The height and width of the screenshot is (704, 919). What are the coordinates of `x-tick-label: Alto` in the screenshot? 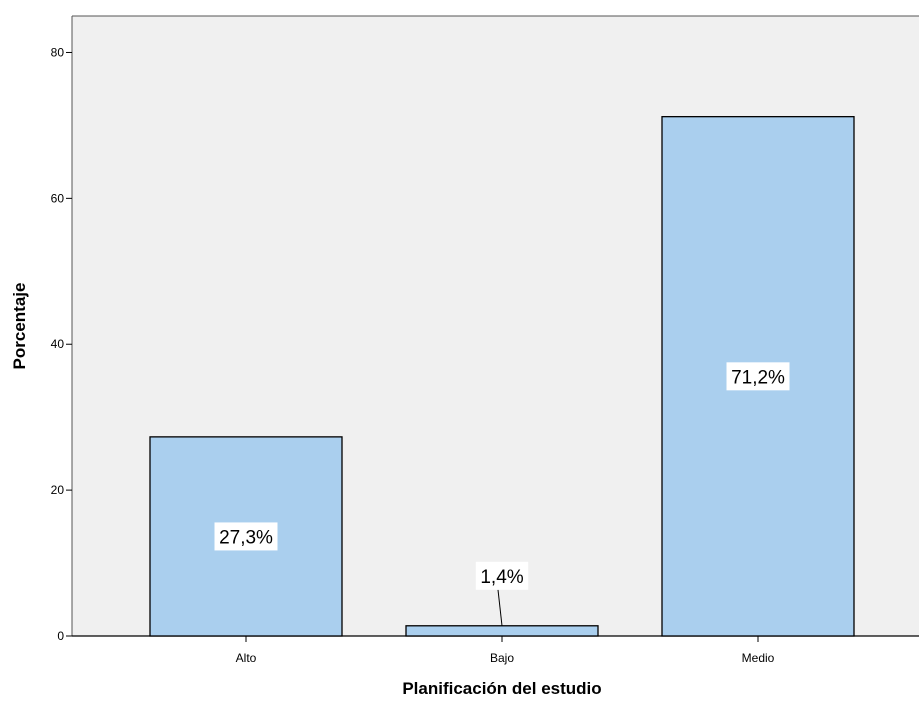 It's located at (246, 658).